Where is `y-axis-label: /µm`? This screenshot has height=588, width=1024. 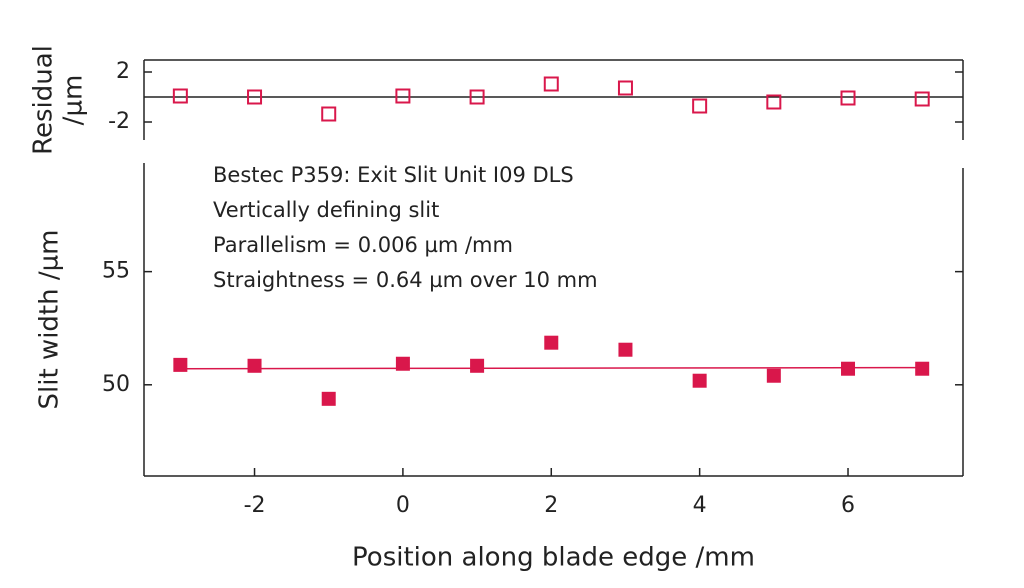
y-axis-label: /µm is located at coordinates (74, 100).